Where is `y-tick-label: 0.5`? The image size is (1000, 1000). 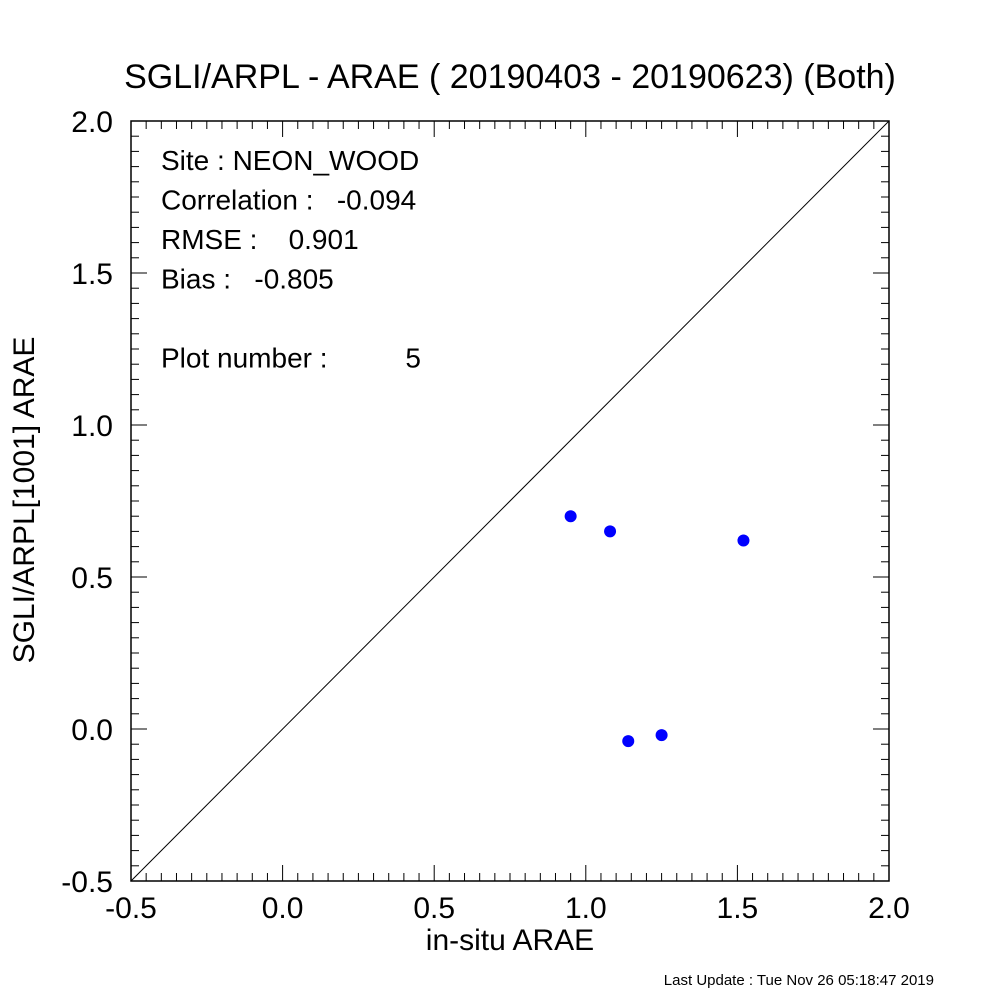 y-tick-label: 0.5 is located at coordinates (92, 578).